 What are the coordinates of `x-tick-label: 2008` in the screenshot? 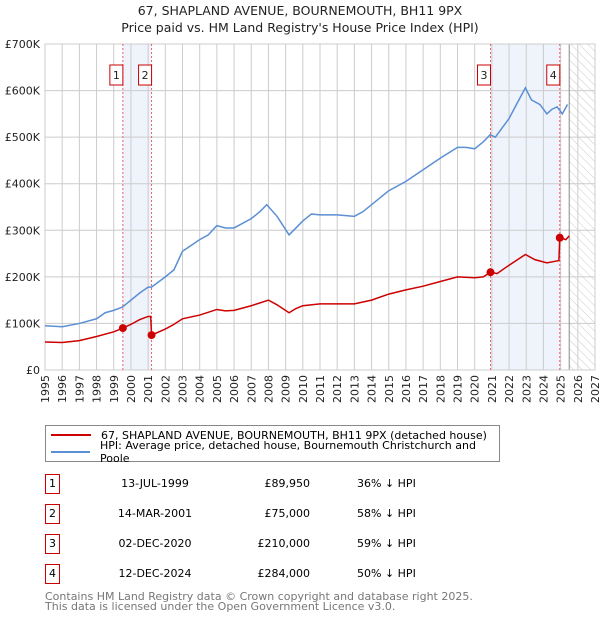 It's located at (268, 389).